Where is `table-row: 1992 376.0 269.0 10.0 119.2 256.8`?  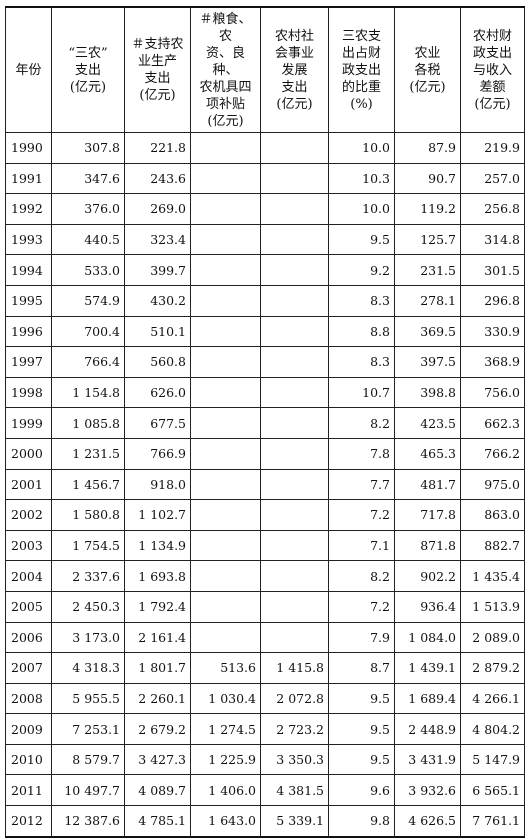
table-row: 1992 376.0 269.0 10.0 119.2 256.8 is located at coordinates (265, 209).